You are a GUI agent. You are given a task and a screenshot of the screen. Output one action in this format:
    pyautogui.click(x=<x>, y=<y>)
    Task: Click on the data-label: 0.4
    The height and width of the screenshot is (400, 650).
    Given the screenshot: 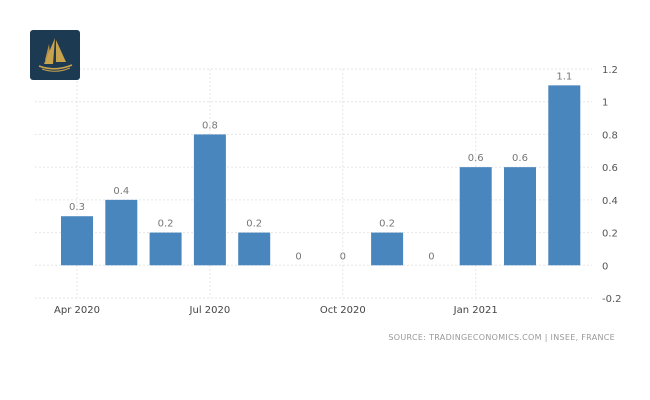 What is the action you would take?
    pyautogui.click(x=121, y=191)
    